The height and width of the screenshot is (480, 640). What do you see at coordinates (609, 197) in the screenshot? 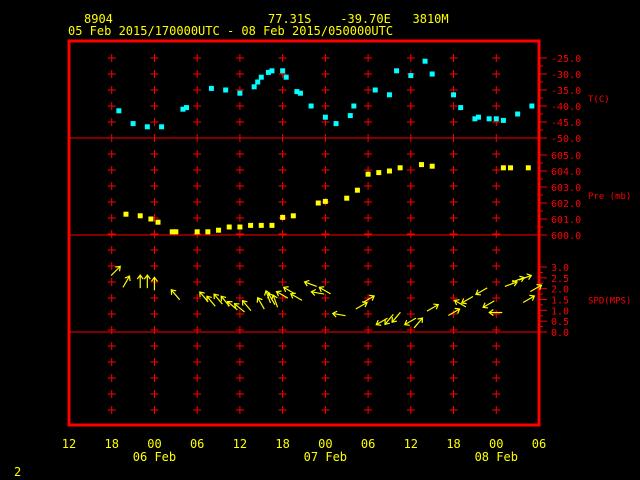
I see `panel-label-pressure: Pre (mb)` at bounding box center [609, 197].